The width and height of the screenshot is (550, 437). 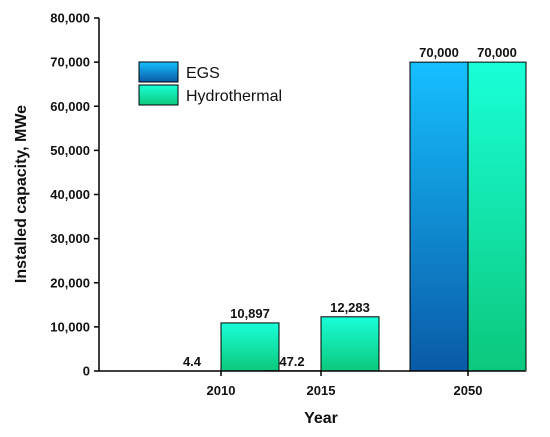 What do you see at coordinates (70, 106) in the screenshot?
I see `y-tick-label: 60,000` at bounding box center [70, 106].